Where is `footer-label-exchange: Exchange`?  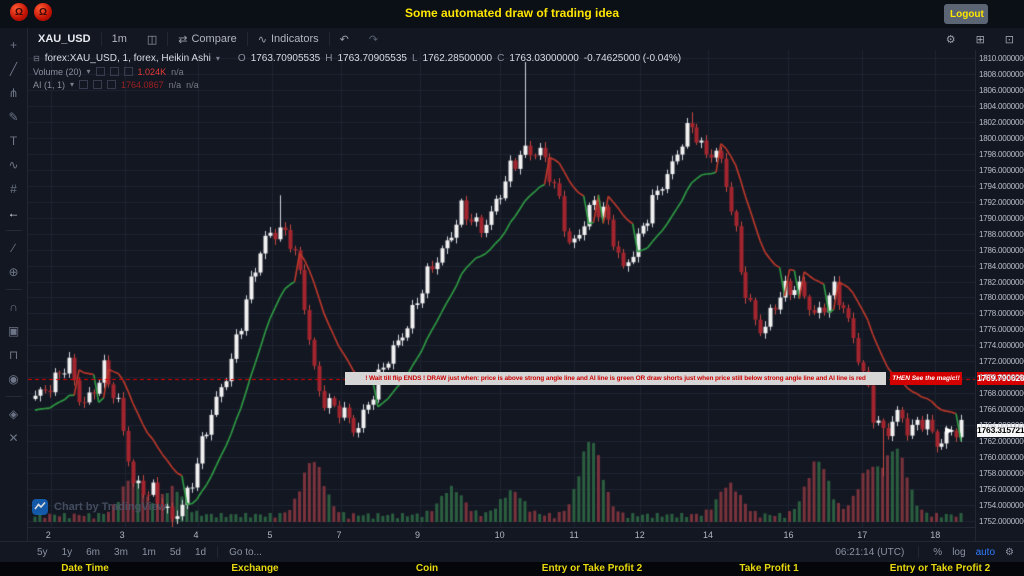 footer-label-exchange: Exchange is located at coordinates (255, 568).